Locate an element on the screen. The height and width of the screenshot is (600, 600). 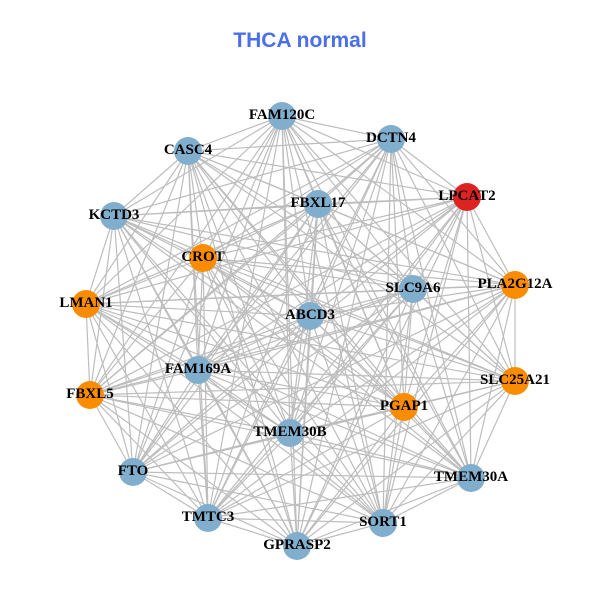
node-label-kctd3: KCTD3 is located at coordinates (114, 215).